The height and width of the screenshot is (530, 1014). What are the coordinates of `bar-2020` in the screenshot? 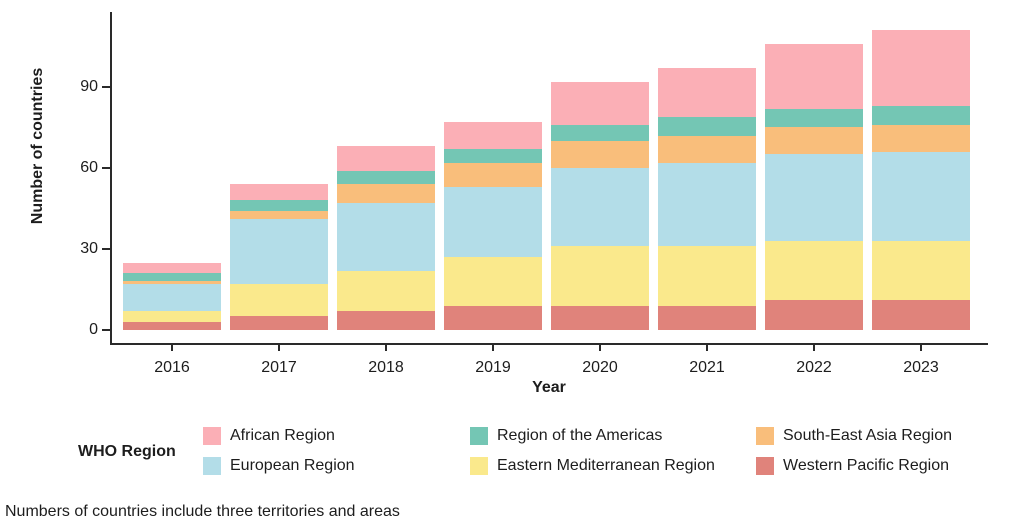 It's located at (600, 205).